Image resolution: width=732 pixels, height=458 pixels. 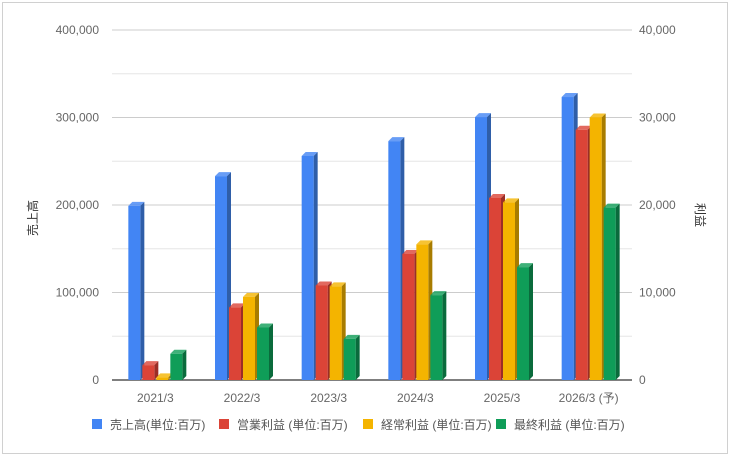 What do you see at coordinates (242, 398) in the screenshot?
I see `category-label: 2022/3` at bounding box center [242, 398].